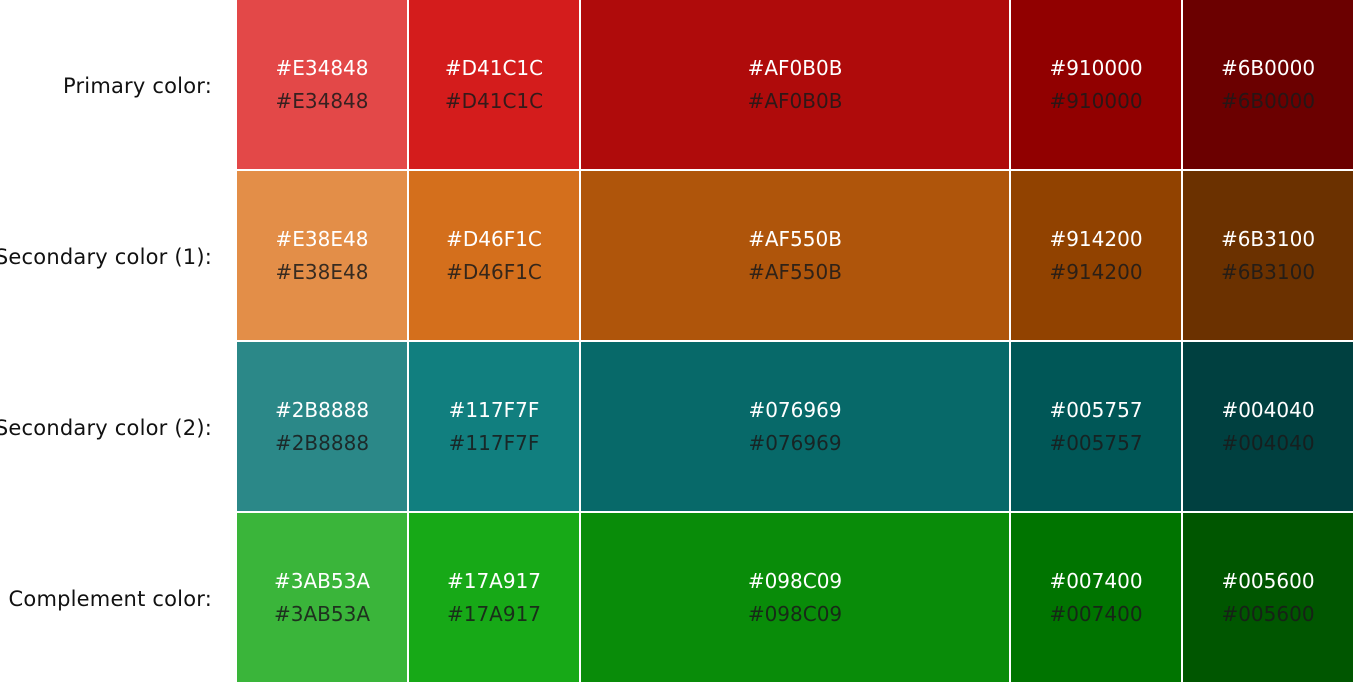 Image resolution: width=1353 pixels, height=683 pixels. I want to click on swatch-hex-dark: #6B3100, so click(1268, 271).